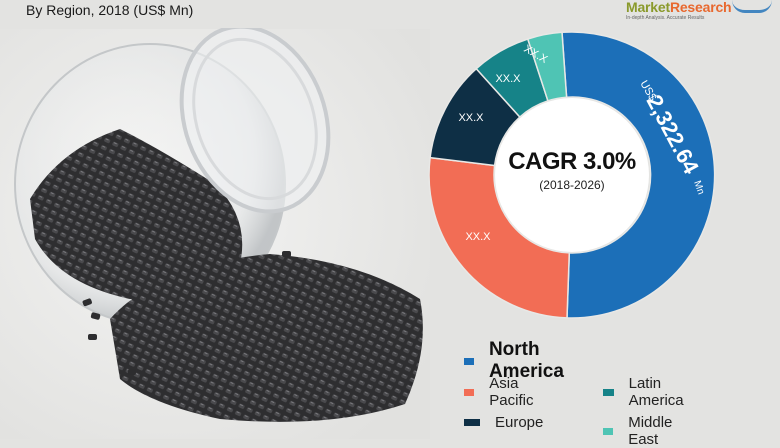 The image size is (780, 448). I want to click on legend-item-latin-america: Latin America, so click(646, 392).